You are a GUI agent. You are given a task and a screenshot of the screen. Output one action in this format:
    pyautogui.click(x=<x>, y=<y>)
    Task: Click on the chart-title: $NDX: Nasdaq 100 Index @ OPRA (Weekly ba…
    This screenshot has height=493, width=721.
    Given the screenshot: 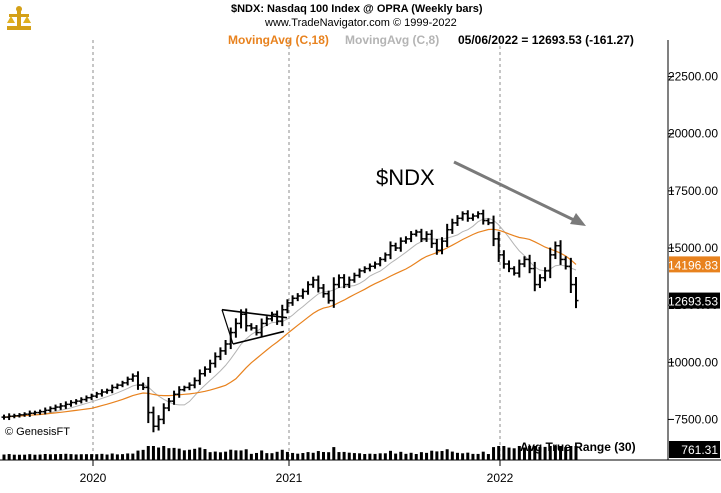 What is the action you would take?
    pyautogui.click(x=357, y=9)
    